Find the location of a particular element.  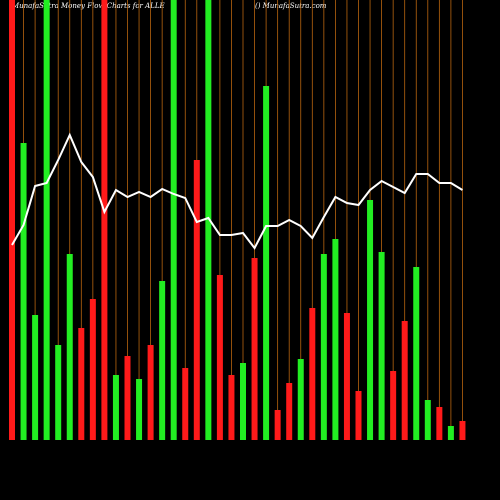

chart-title: MunafaSutra Money Flow Charts for ALLE is located at coordinates (88, 6).